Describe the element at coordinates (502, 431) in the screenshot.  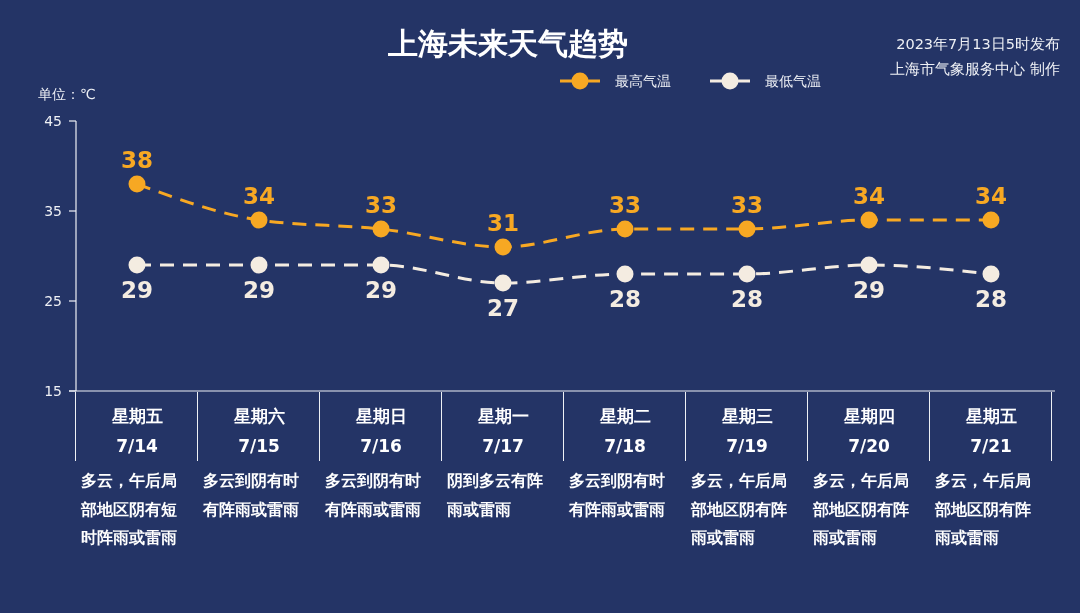
I see `x-tick-label: 星期一 7/17` at that location.